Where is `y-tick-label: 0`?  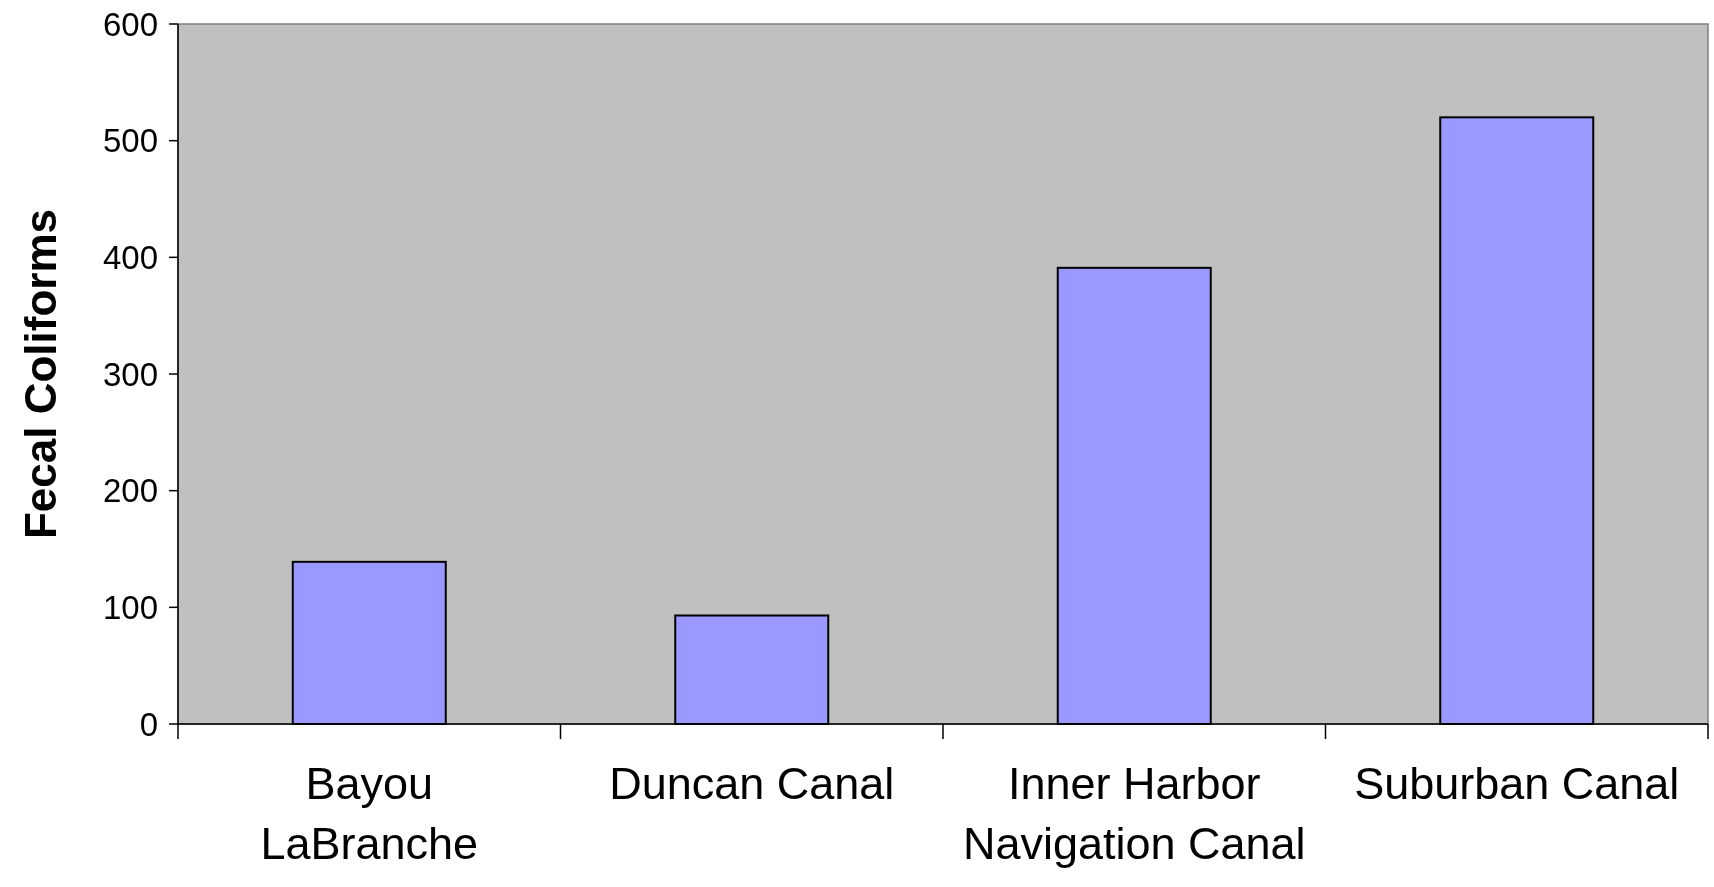 y-tick-label: 0 is located at coordinates (148, 724).